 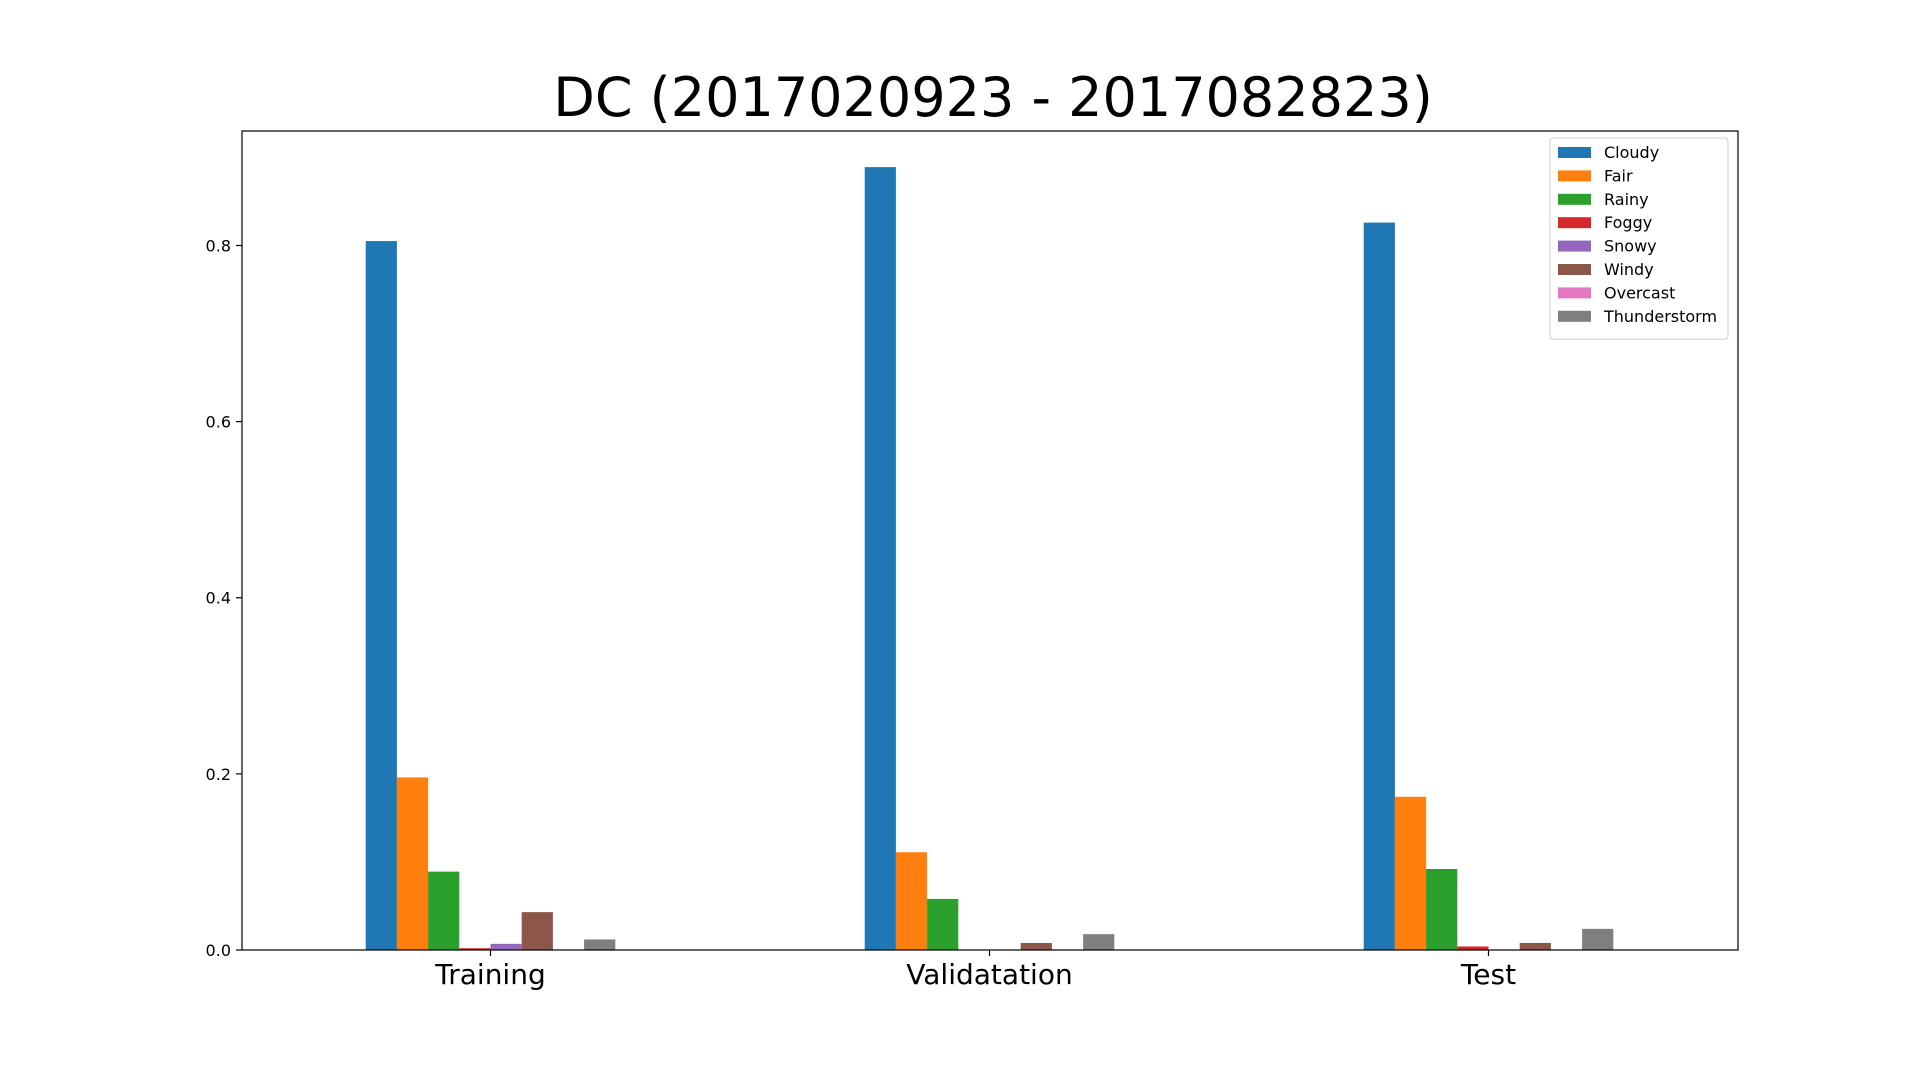 What do you see at coordinates (1574, 316) in the screenshot?
I see `legend-swatch-thunderstorm` at bounding box center [1574, 316].